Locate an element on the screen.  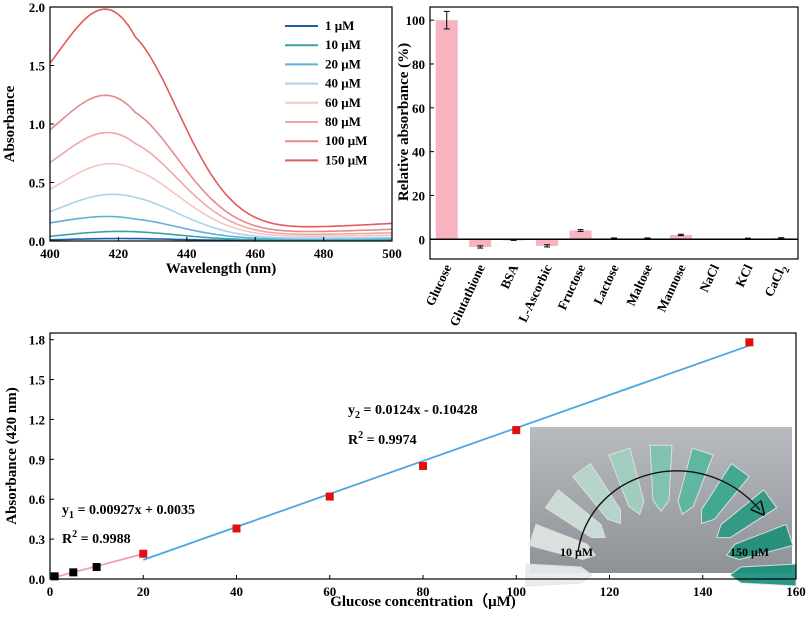
vials-photo: 10 μM 150 μM is located at coordinates (661, 507).